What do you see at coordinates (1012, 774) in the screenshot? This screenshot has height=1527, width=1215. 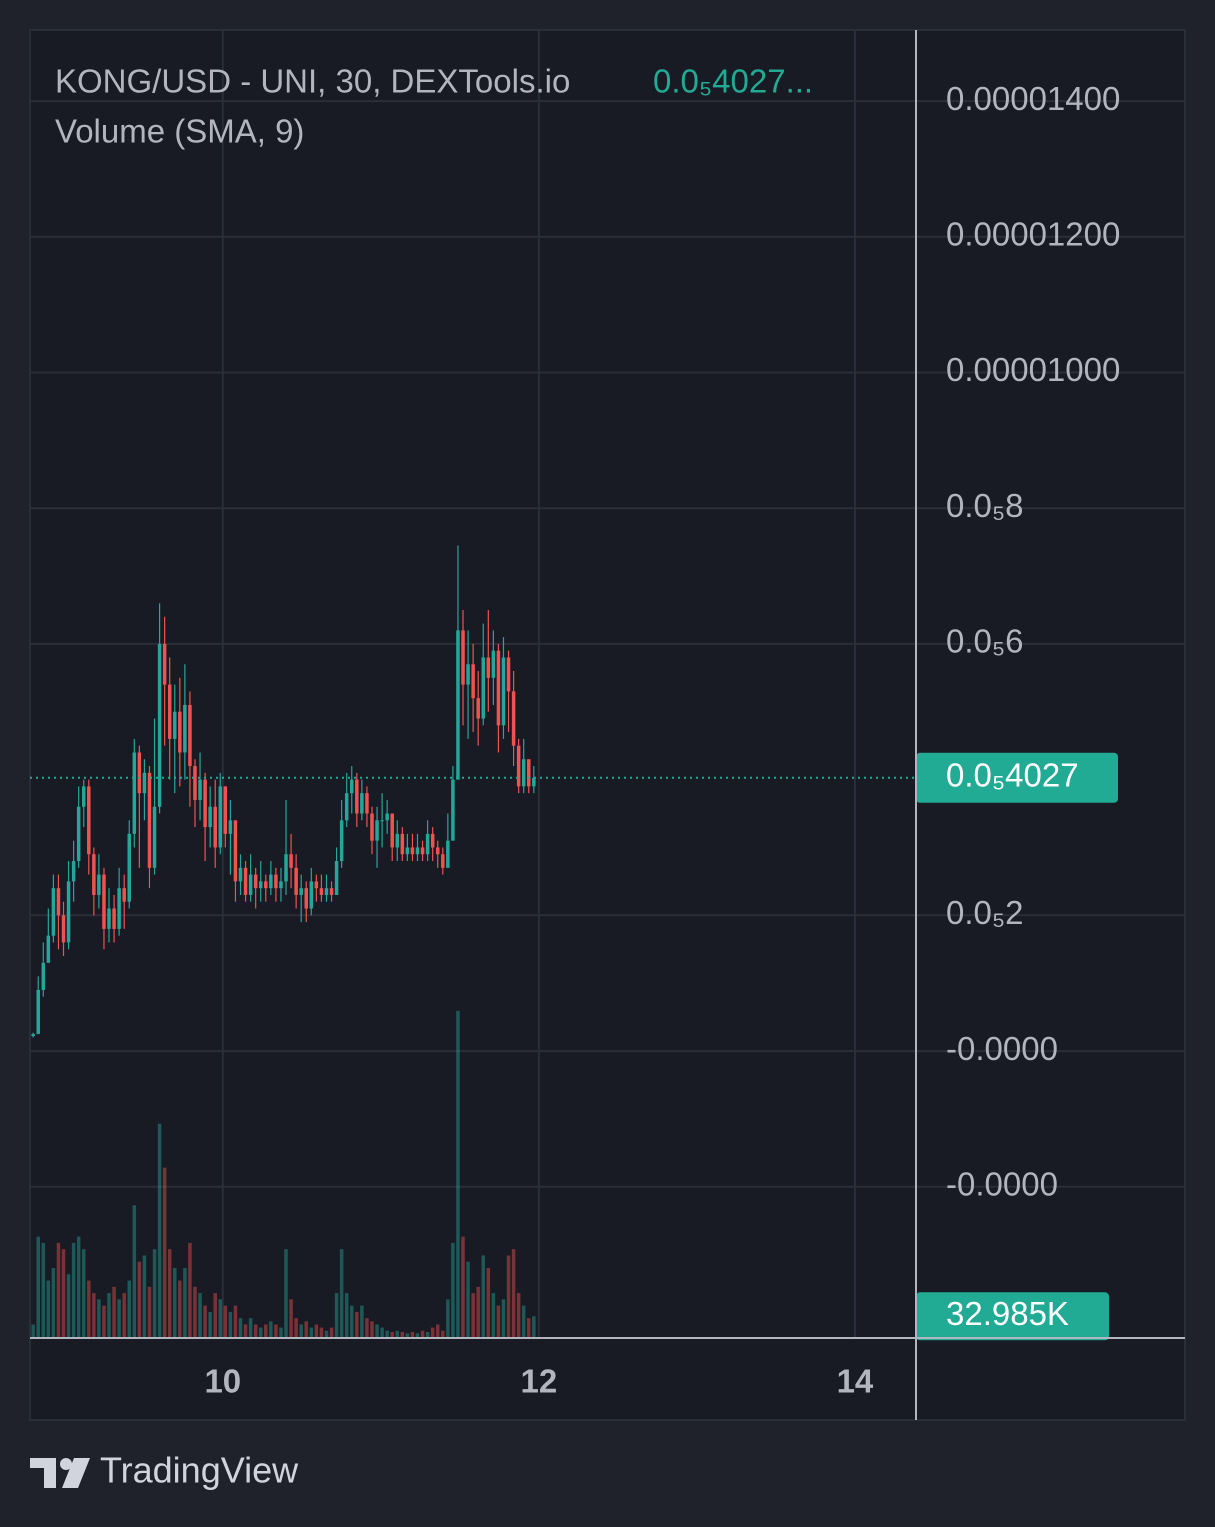 I see `last-price-label: 0.0₅4027` at bounding box center [1012, 774].